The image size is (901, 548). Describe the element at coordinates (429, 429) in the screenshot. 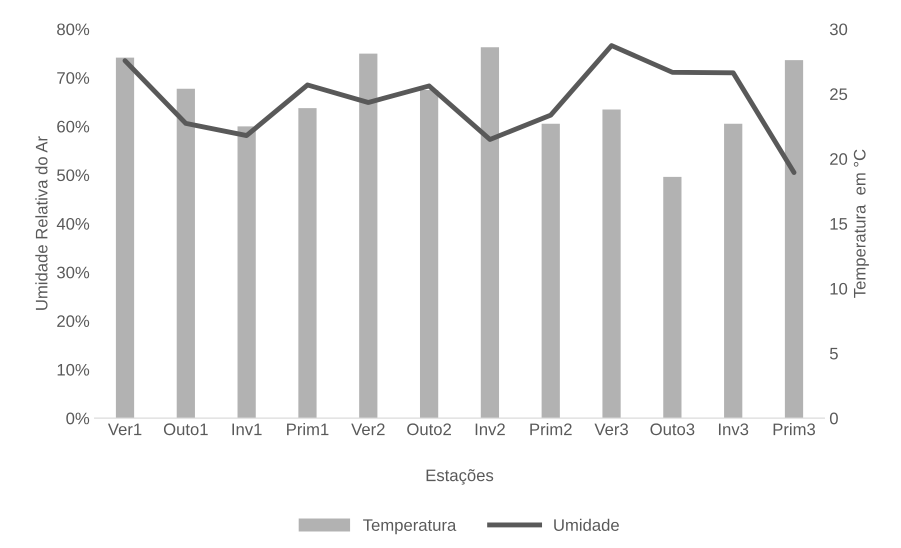

I see `x-tick-label: Outo2` at that location.